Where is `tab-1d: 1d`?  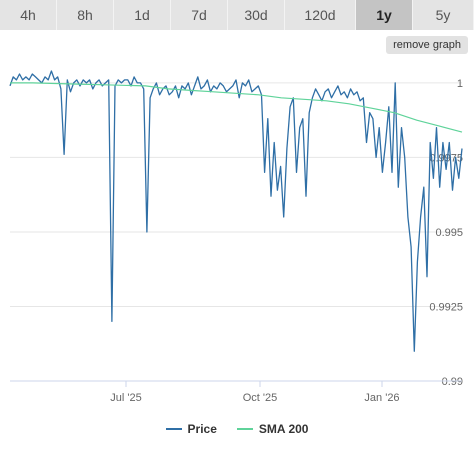
tab-1d: 1d is located at coordinates (142, 15).